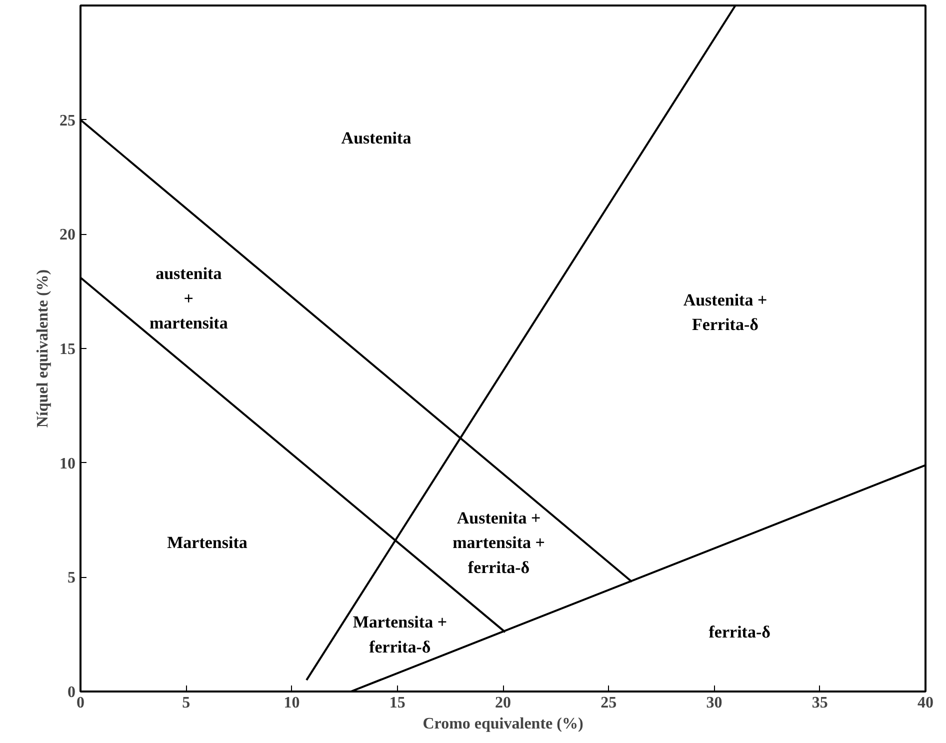 This screenshot has height=743, width=946. What do you see at coordinates (188, 298) in the screenshot?
I see `annotation: austenita + martensita` at bounding box center [188, 298].